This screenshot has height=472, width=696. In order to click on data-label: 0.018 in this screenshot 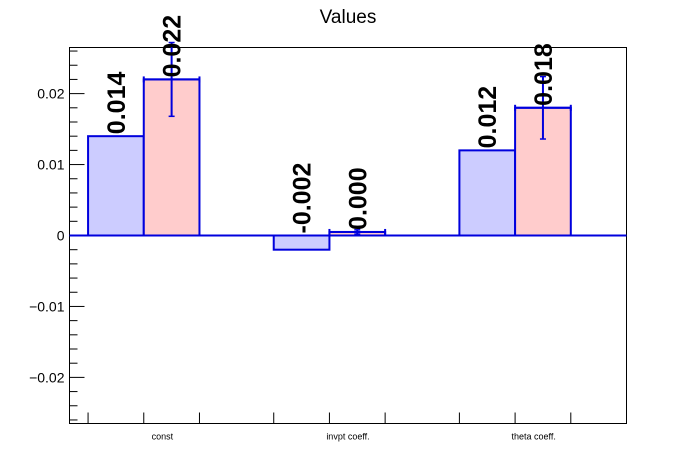, I will do `click(544, 74)`.